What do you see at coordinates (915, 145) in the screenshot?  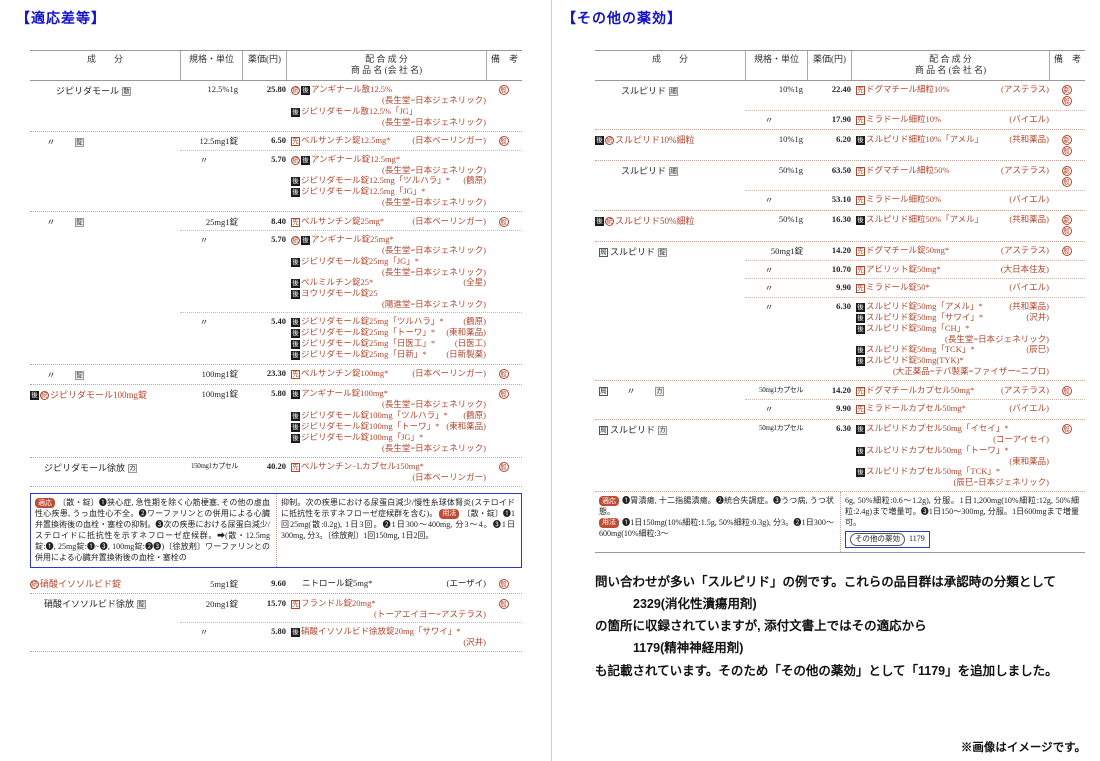 I see `price-lines: 10%1g 6.20 後スルピリド細粒10%「アメル」 (共和薬品) 劇般` at bounding box center [915, 145].